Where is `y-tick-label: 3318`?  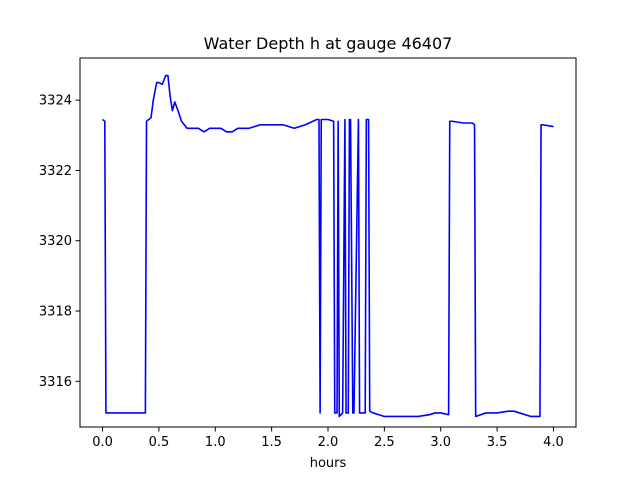
y-tick-label: 3318 is located at coordinates (55, 312).